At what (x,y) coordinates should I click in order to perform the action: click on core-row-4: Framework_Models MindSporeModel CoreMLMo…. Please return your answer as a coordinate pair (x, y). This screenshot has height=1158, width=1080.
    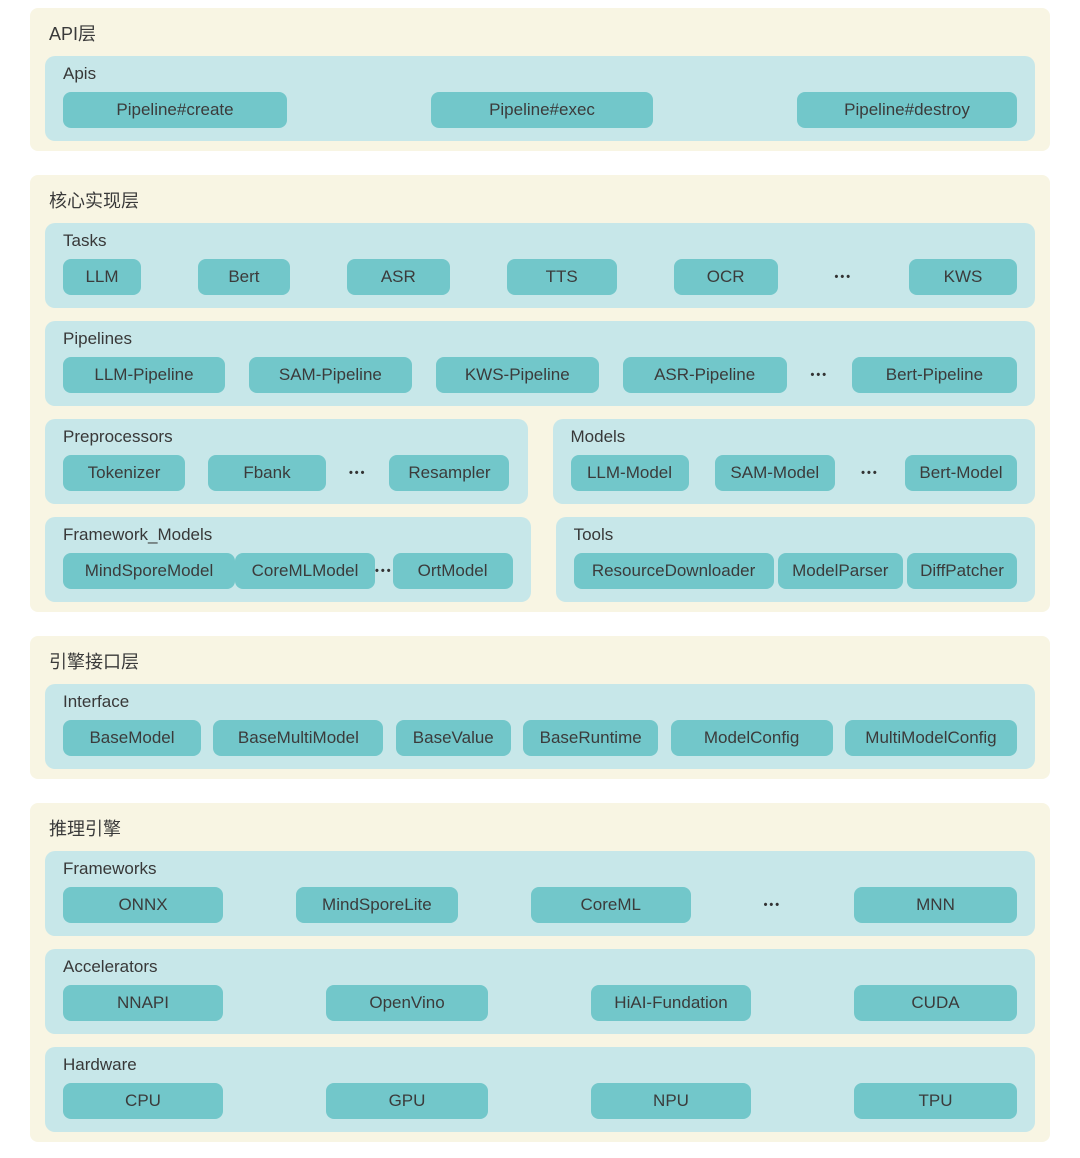
    Looking at the image, I should click on (540, 559).